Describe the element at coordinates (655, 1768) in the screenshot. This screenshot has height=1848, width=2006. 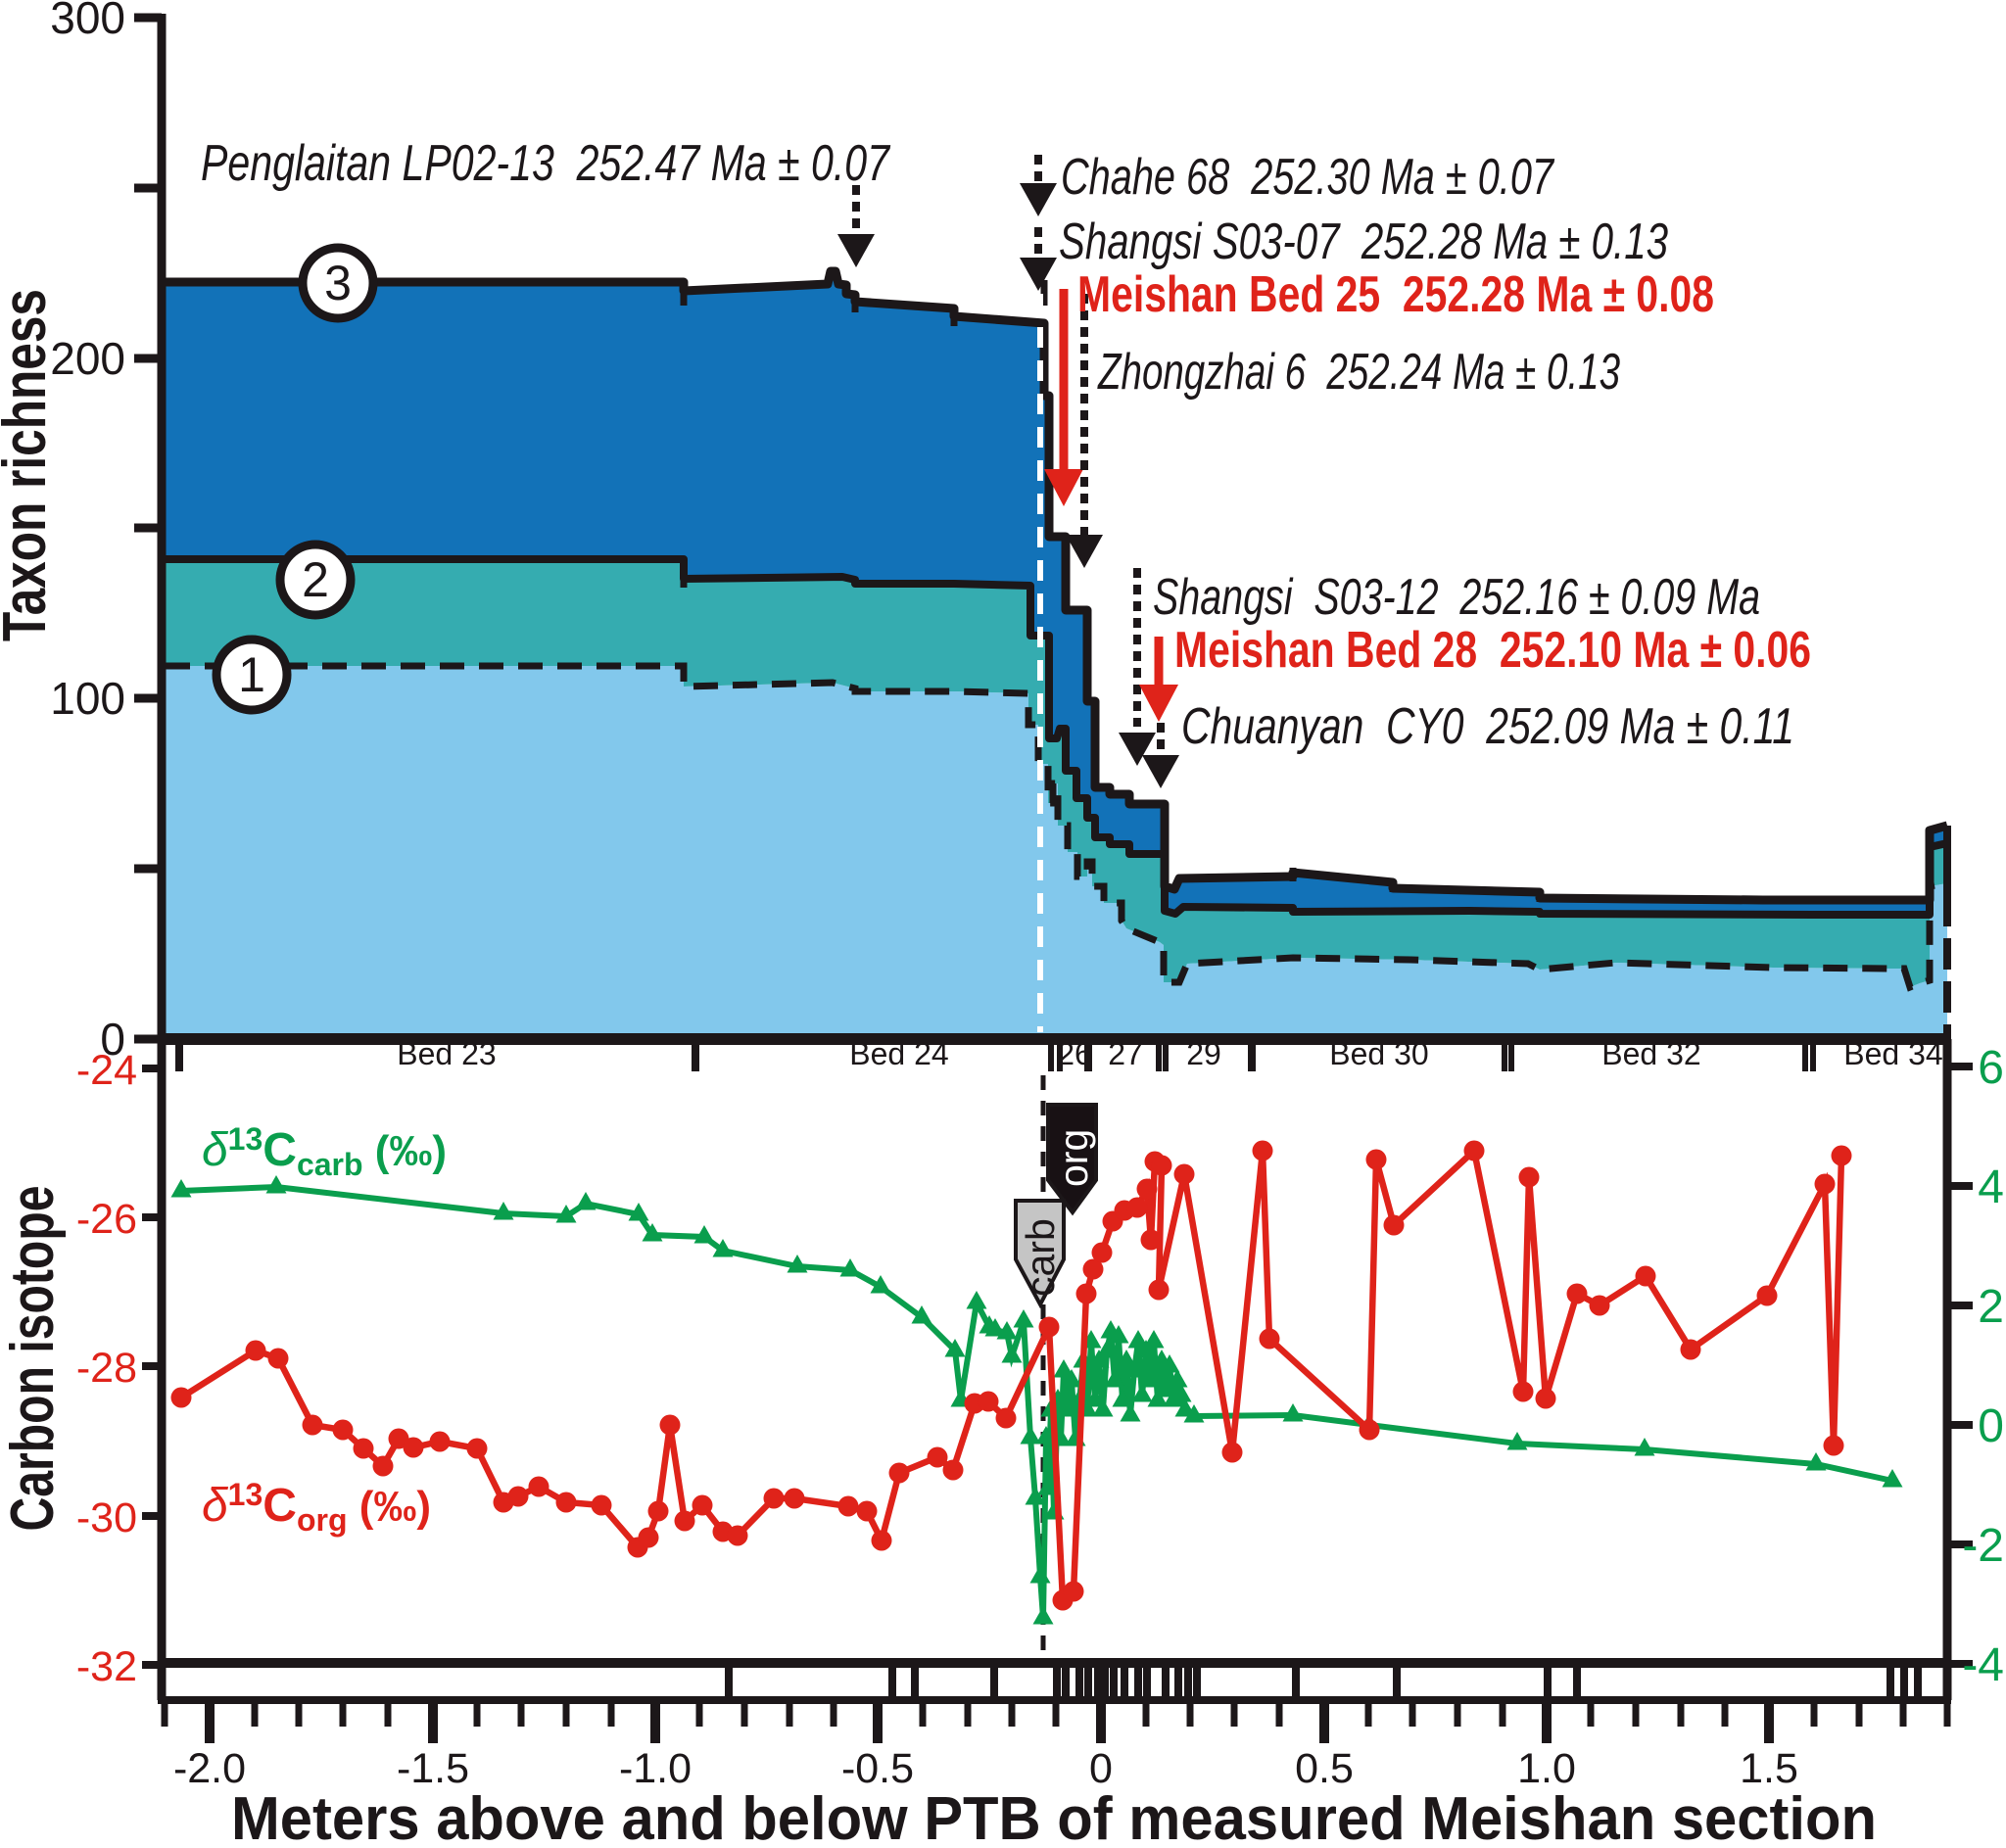
I see `svg-text: -1.0` at that location.